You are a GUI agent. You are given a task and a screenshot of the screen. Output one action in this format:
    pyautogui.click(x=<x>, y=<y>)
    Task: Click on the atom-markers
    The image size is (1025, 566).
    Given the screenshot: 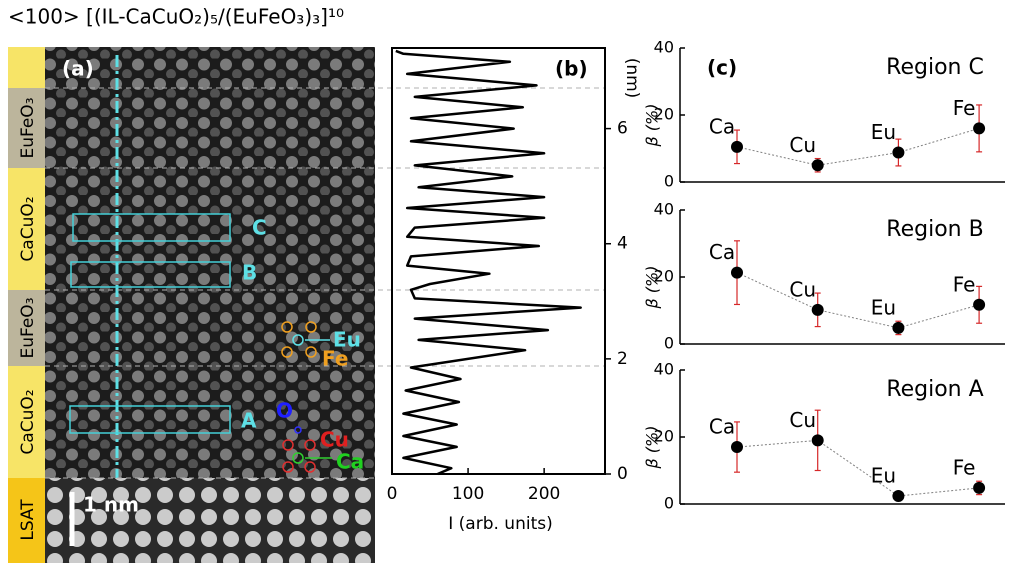 What is the action you would take?
    pyautogui.click(x=299, y=397)
    